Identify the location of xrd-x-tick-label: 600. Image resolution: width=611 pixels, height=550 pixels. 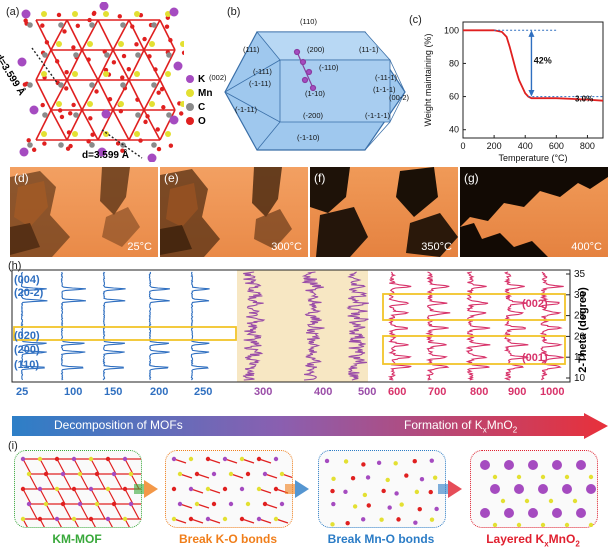
(397, 392).